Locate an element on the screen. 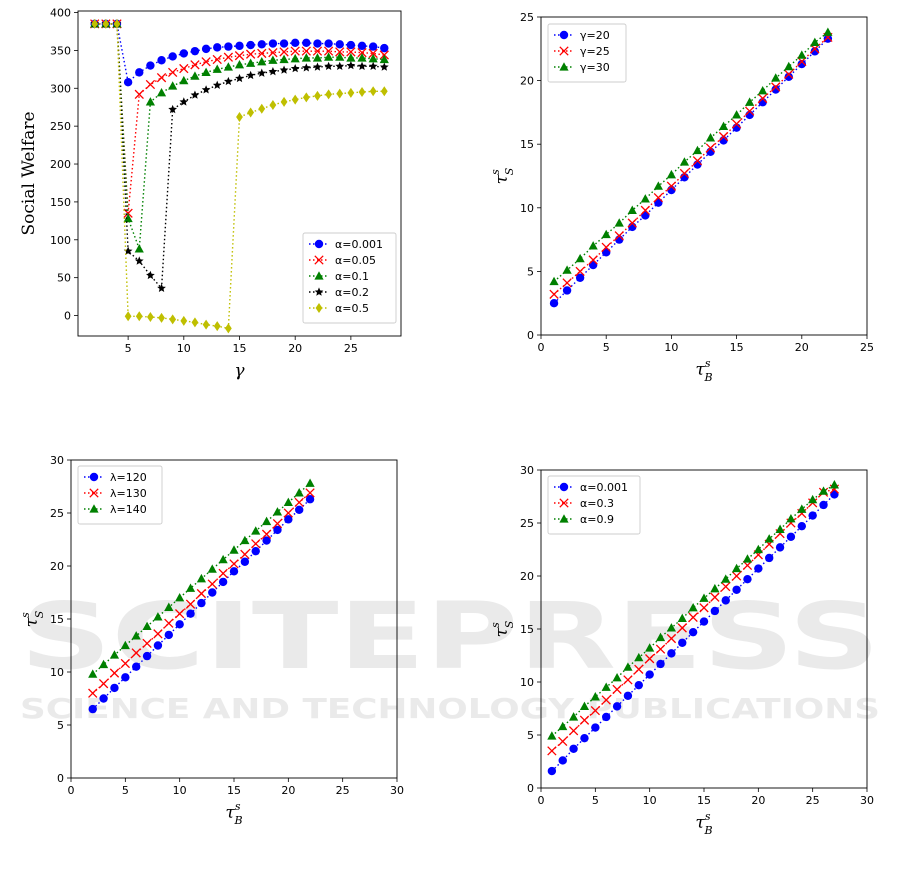  y-tick-label: 30 is located at coordinates (57, 460).